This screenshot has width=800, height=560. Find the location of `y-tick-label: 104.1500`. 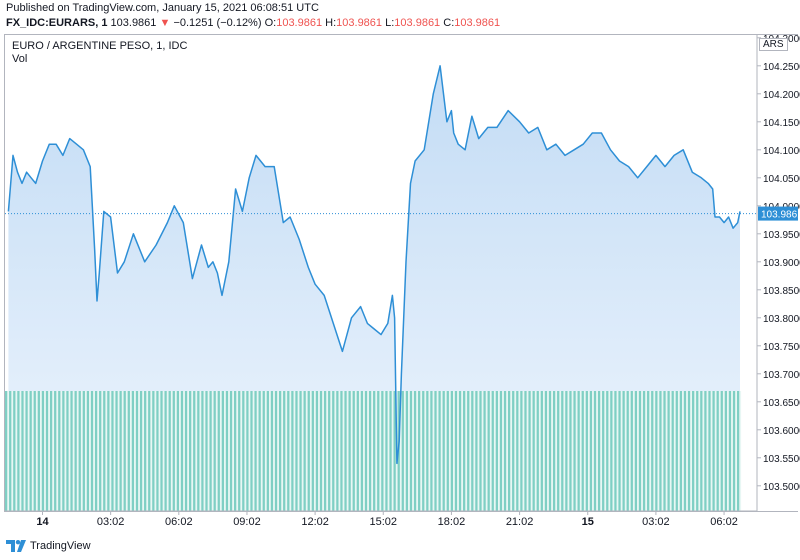

y-tick-label: 104.1500 is located at coordinates (781, 123).